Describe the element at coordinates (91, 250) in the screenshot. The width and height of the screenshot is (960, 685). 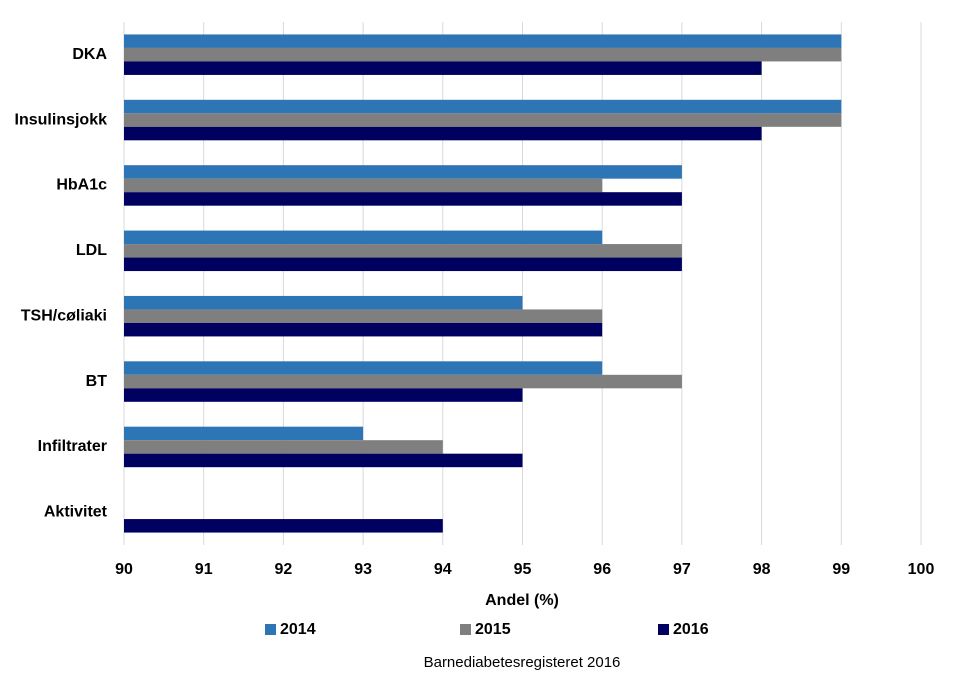
I see `y-tick-label: LDL` at that location.